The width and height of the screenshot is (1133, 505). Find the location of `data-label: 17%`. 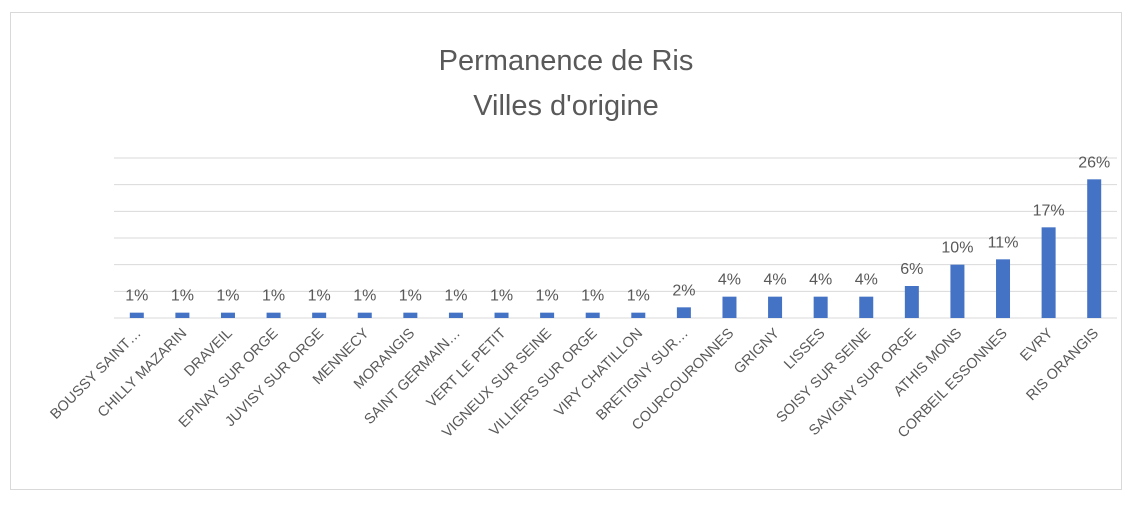

data-label: 17% is located at coordinates (1049, 210).